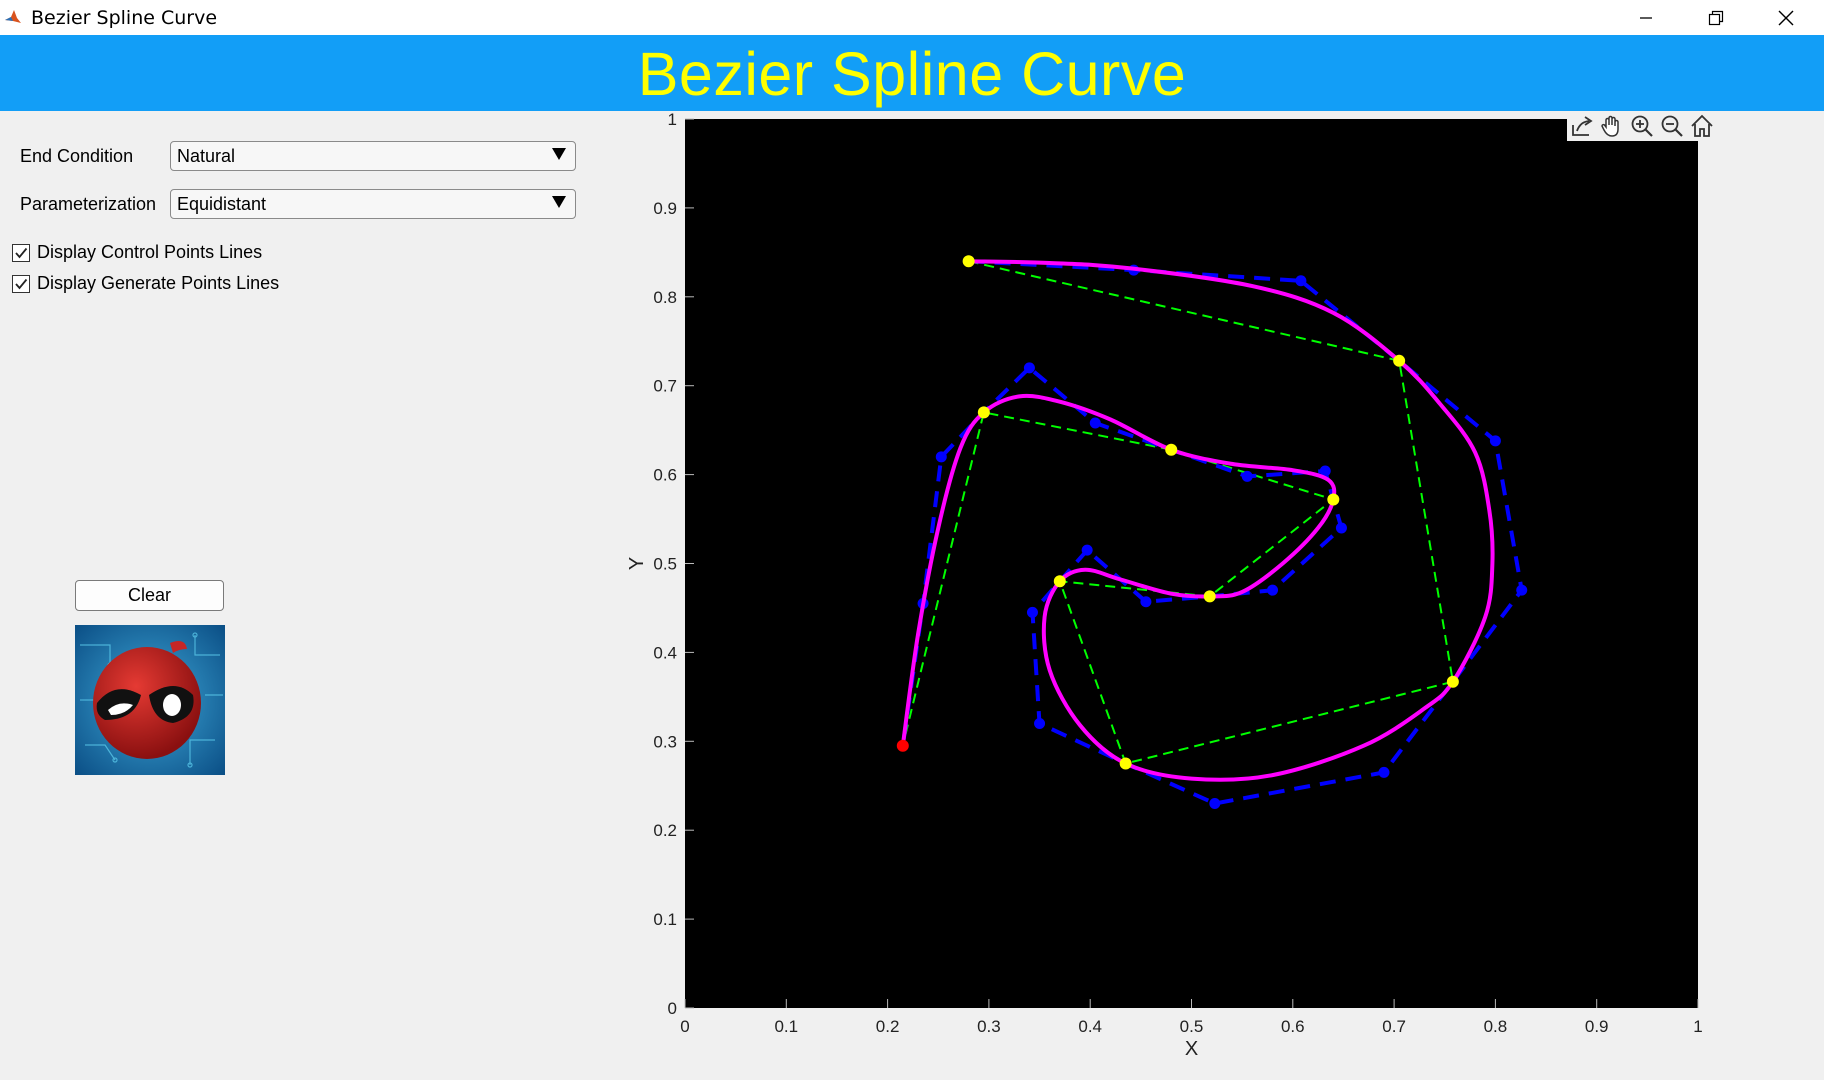 The height and width of the screenshot is (1080, 1824). I want to click on x-tick-label: 0.1, so click(786, 1026).